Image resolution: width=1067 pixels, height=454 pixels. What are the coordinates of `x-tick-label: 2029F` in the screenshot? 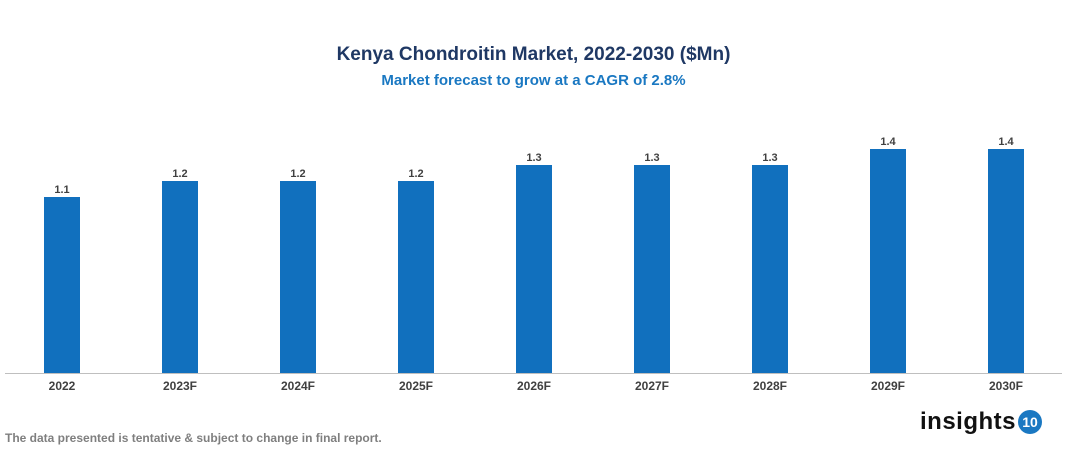 It's located at (888, 386).